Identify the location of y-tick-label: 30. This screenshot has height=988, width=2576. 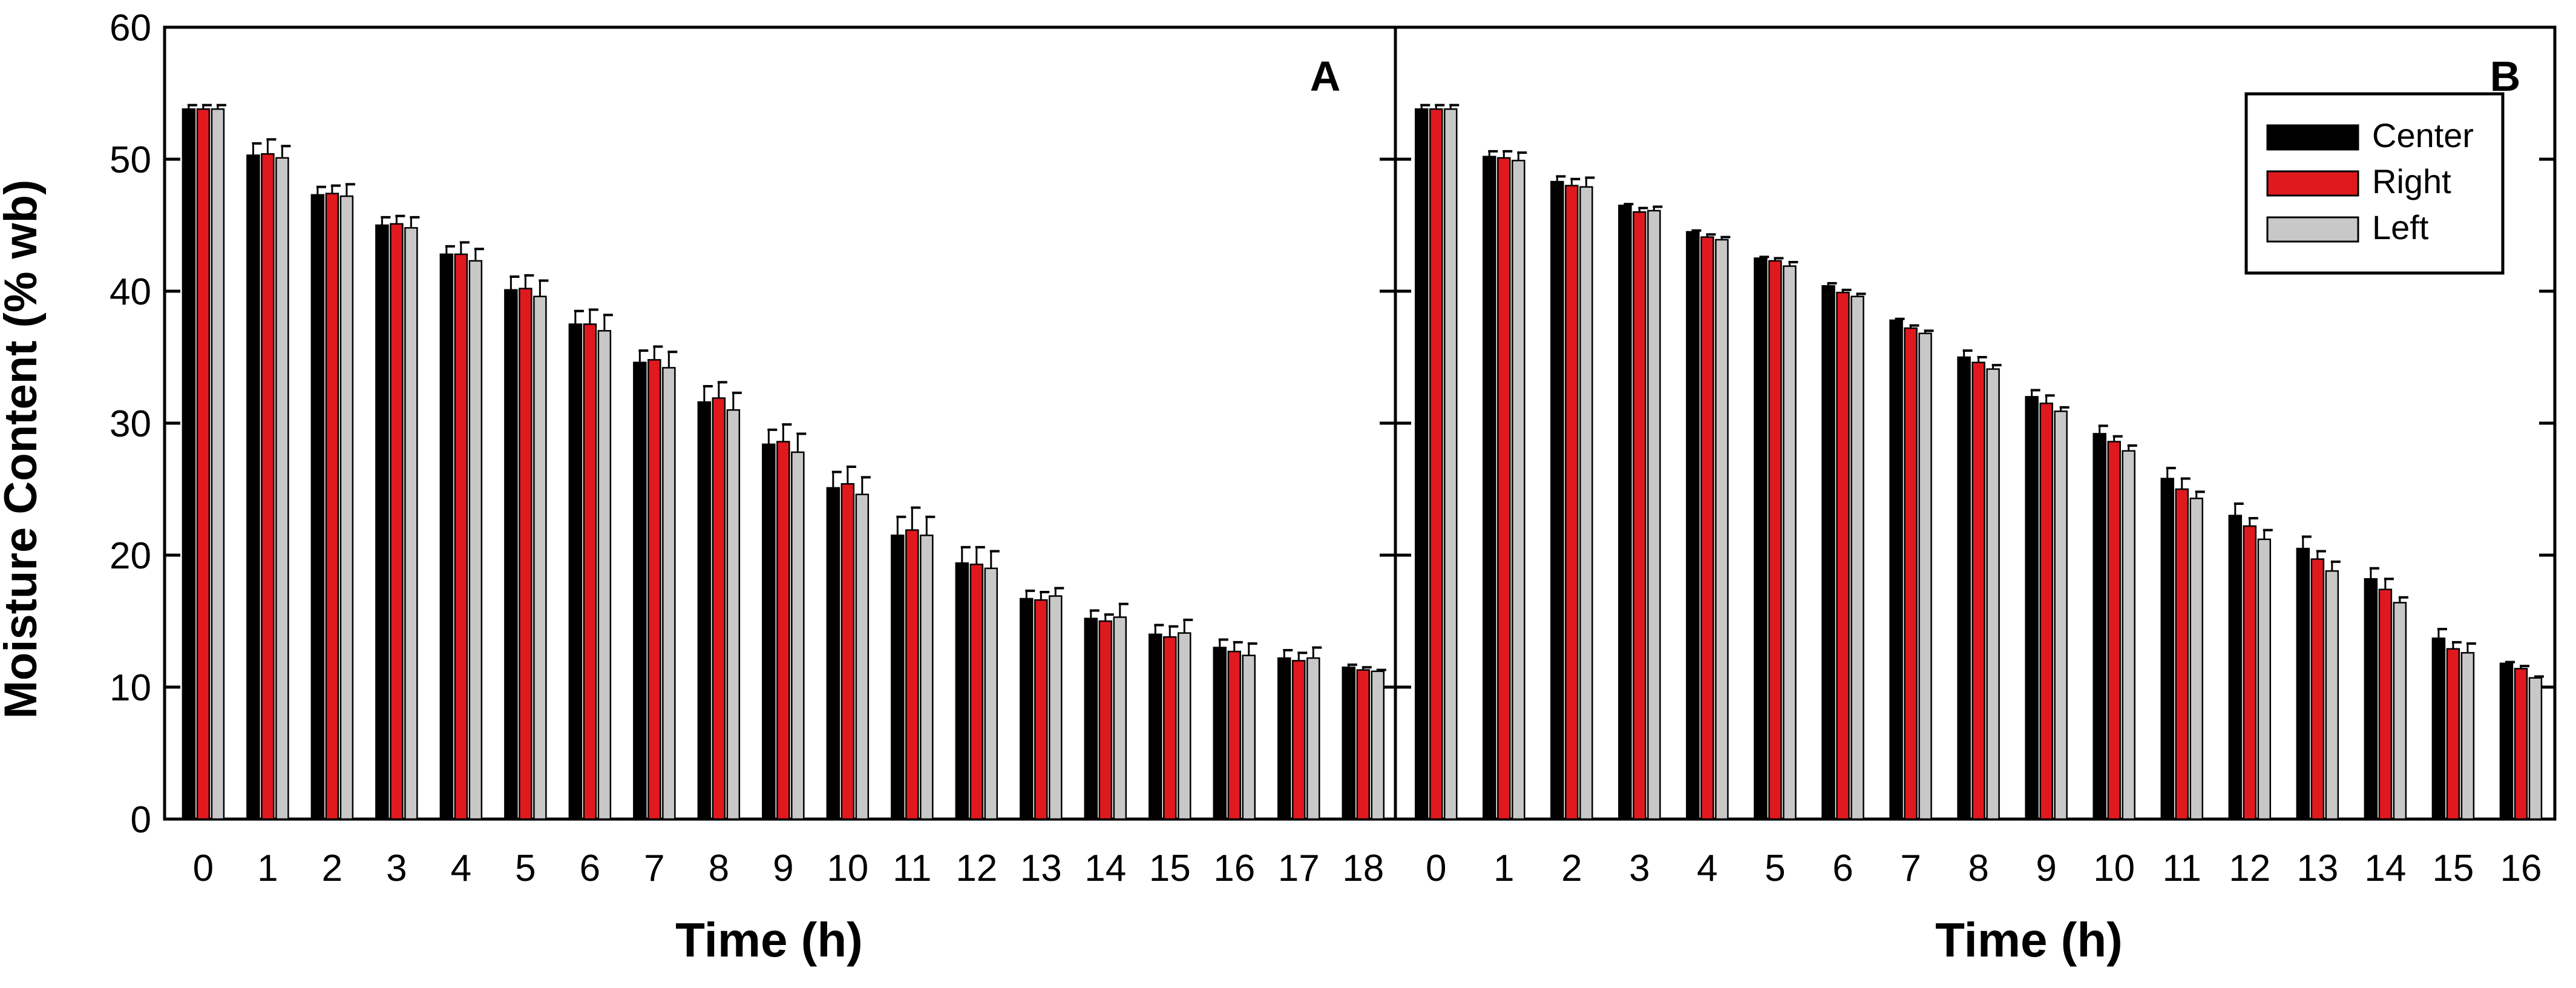
(130, 424).